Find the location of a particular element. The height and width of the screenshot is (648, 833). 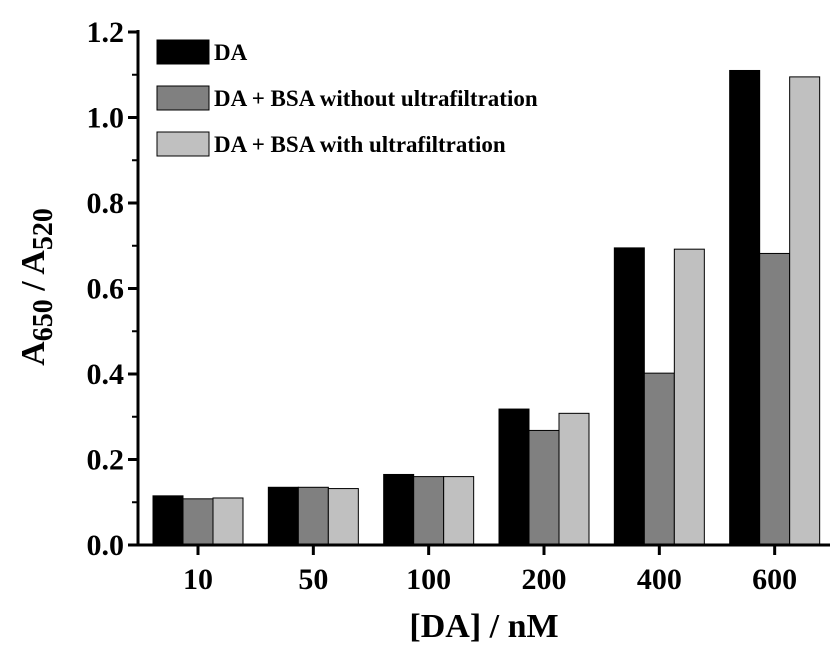

x-tick-label-10: 10 is located at coordinates (198, 579).